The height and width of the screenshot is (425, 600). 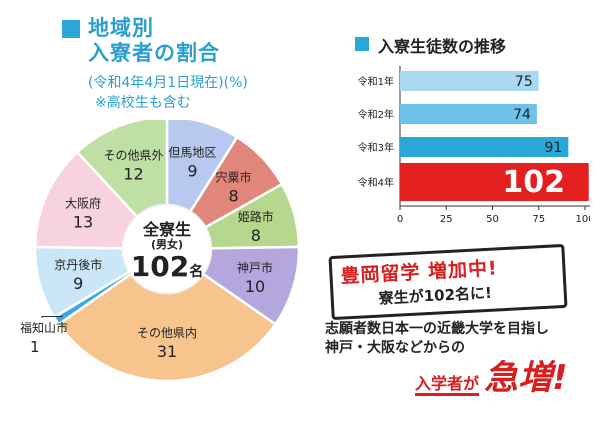 What do you see at coordinates (167, 333) in the screenshot?
I see `pie-label-name: その他県内` at bounding box center [167, 333].